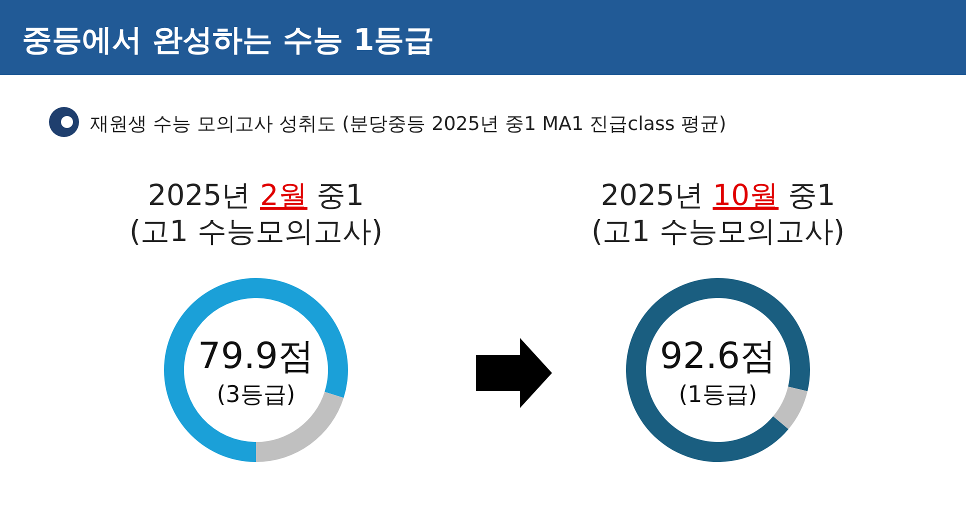 The height and width of the screenshot is (510, 966). What do you see at coordinates (228, 40) in the screenshot?
I see `text: 중등에서 완성하는 수능 1등급` at bounding box center [228, 40].